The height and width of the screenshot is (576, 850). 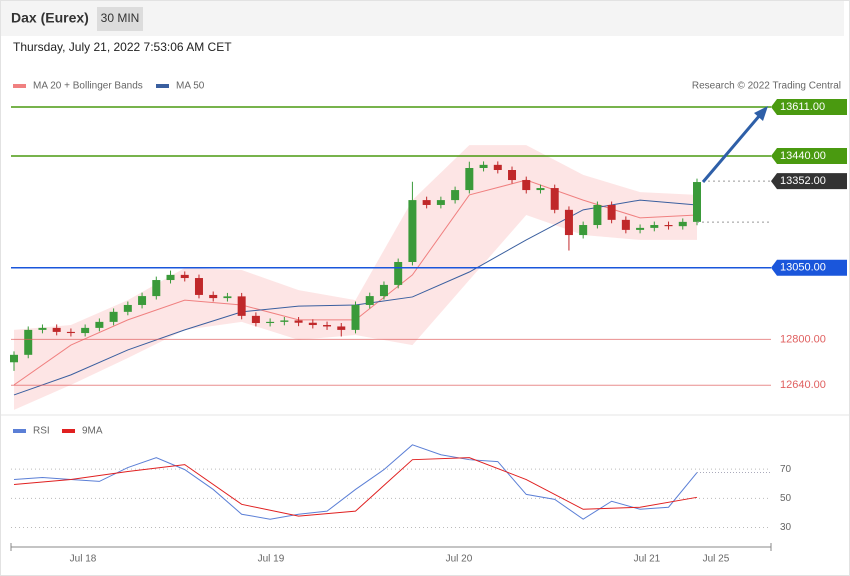 What do you see at coordinates (92, 431) in the screenshot?
I see `legend-label: 9MA` at bounding box center [92, 431].